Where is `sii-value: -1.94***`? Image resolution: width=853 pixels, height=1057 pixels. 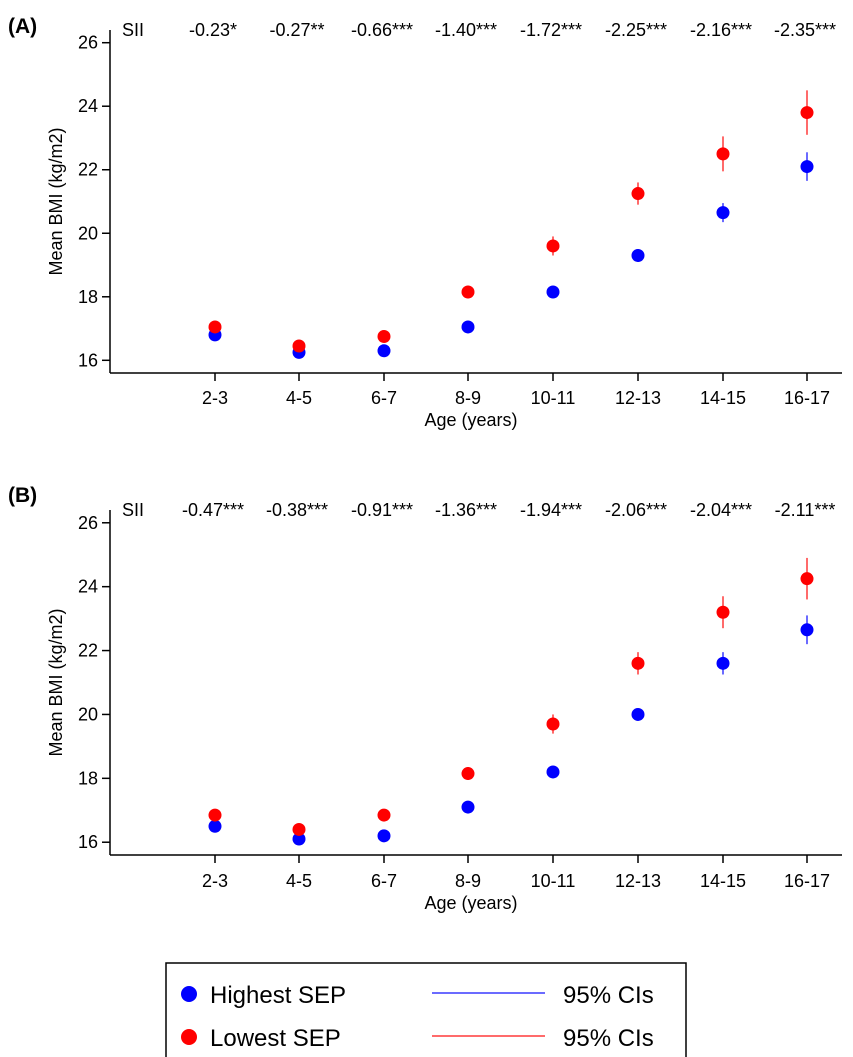
sii-value: -1.94*** is located at coordinates (551, 510).